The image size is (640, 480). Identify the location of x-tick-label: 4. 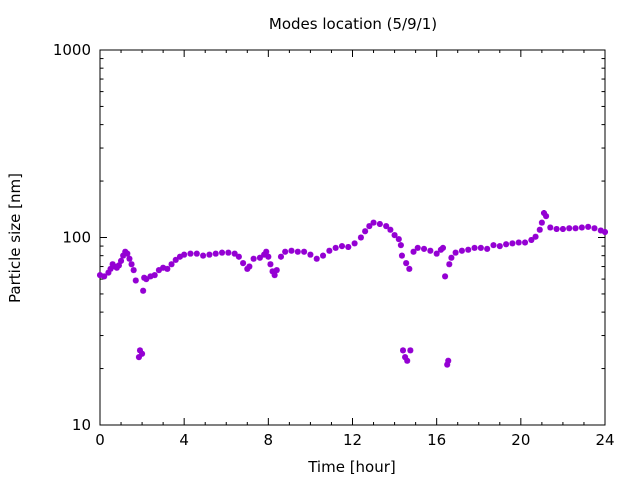
(184, 440).